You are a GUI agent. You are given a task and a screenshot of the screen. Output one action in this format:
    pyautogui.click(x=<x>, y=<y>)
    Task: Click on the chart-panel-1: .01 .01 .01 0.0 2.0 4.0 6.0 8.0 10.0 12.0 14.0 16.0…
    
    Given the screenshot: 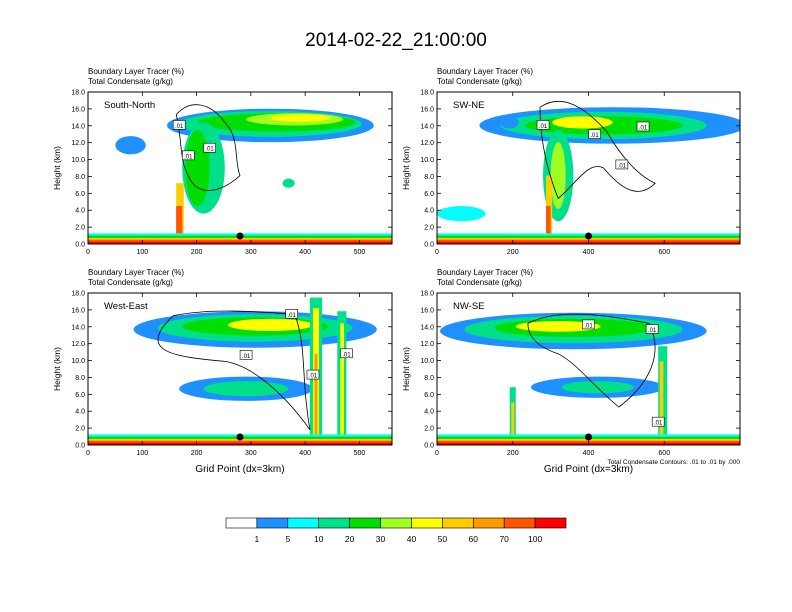 What is the action you would take?
    pyautogui.click(x=222, y=161)
    